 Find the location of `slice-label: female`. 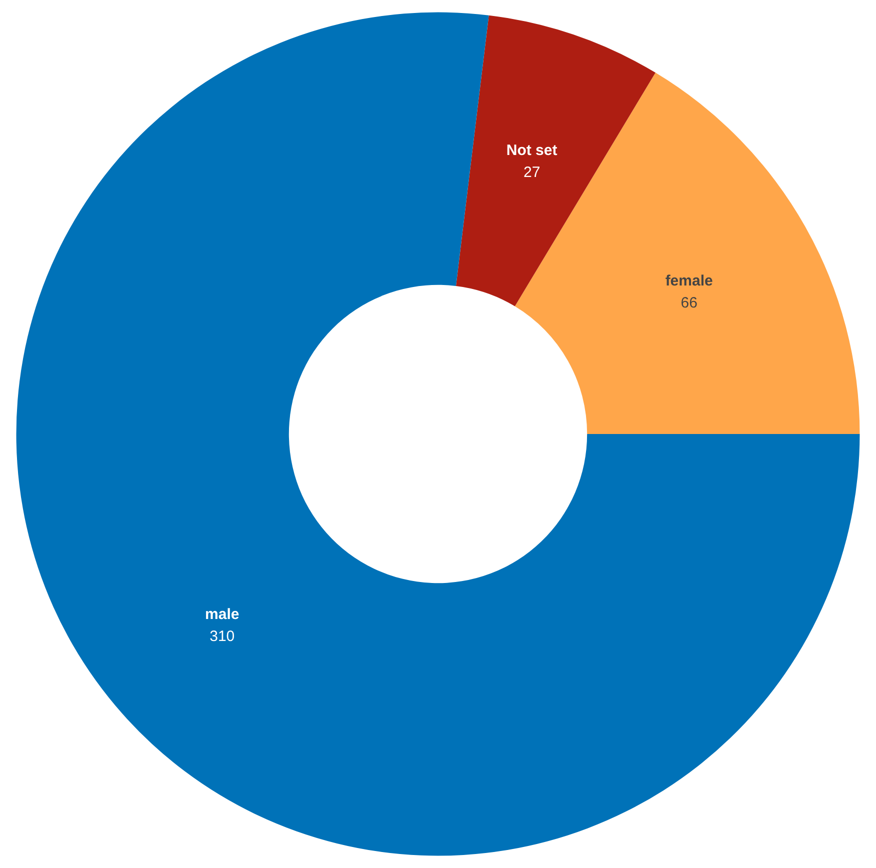

slice-label: female is located at coordinates (689, 281).